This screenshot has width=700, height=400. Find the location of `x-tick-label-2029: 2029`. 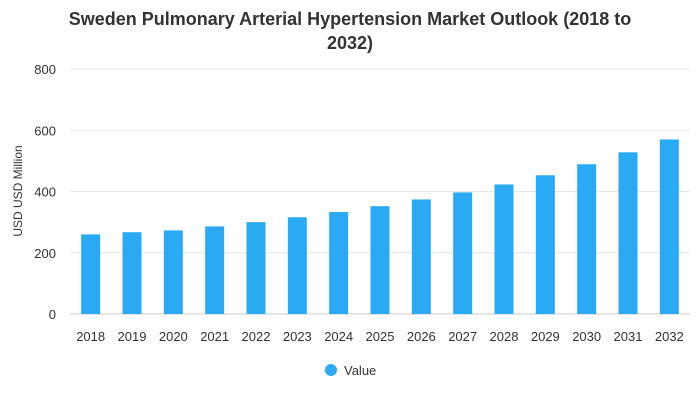

x-tick-label-2029: 2029 is located at coordinates (545, 336).